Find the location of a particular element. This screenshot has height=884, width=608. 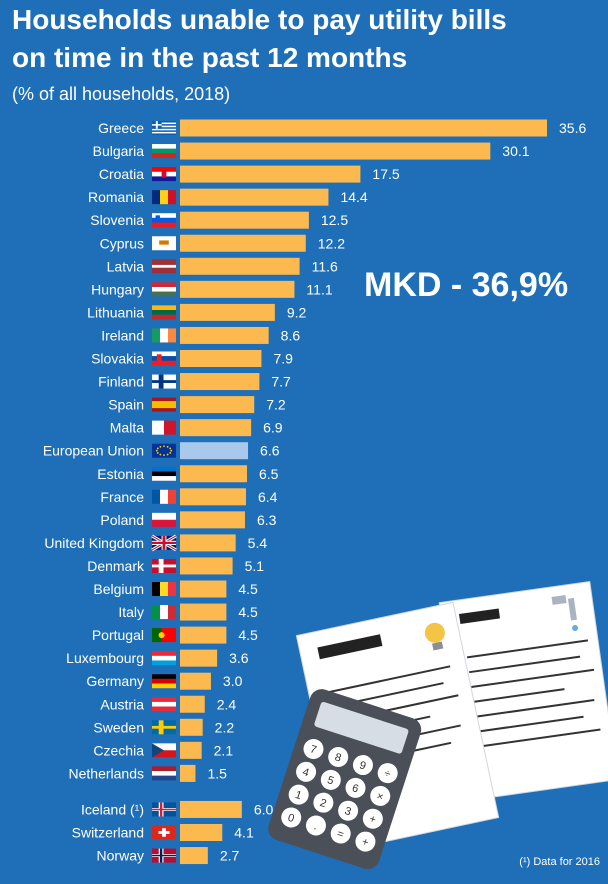

footnote: (¹) Data for 2016 is located at coordinates (559, 862).